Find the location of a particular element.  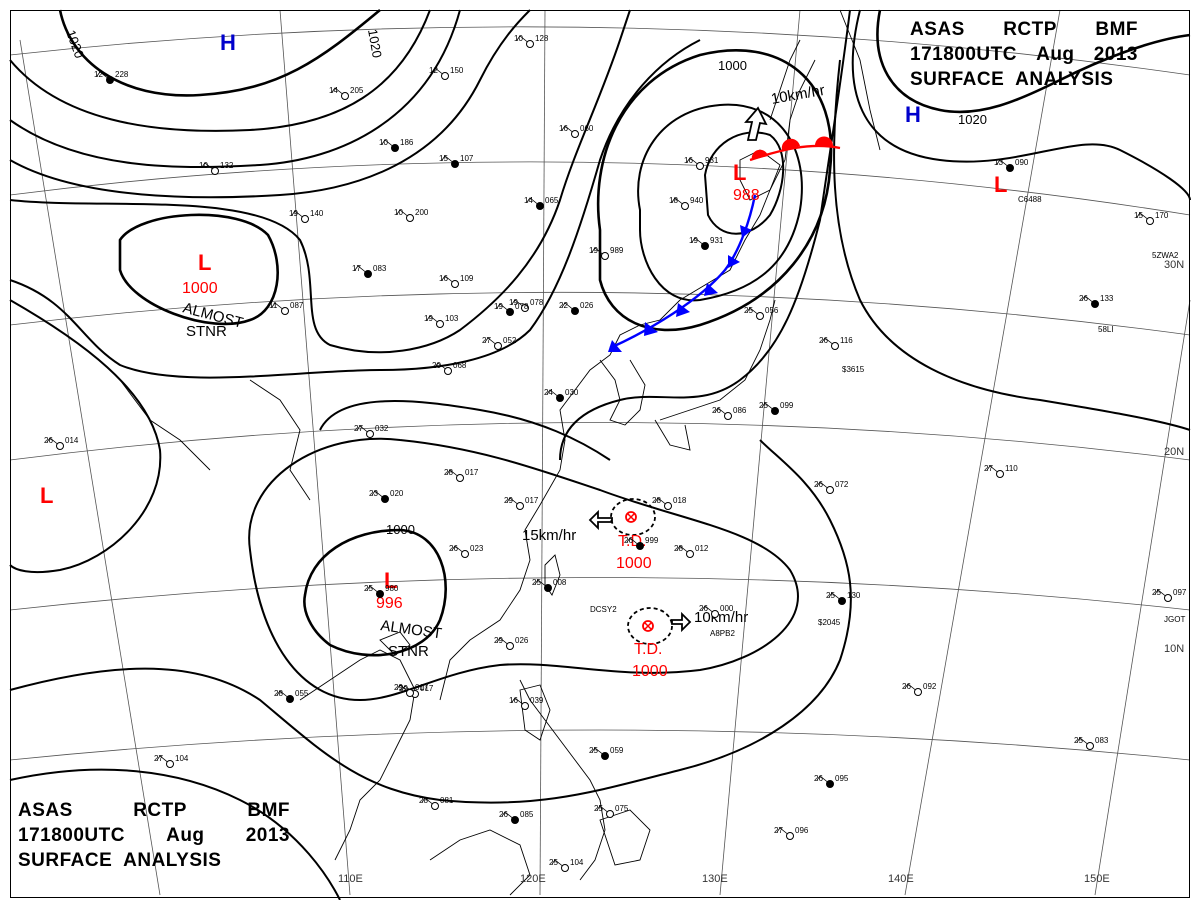

tropical-depressions is located at coordinates (641, 571).